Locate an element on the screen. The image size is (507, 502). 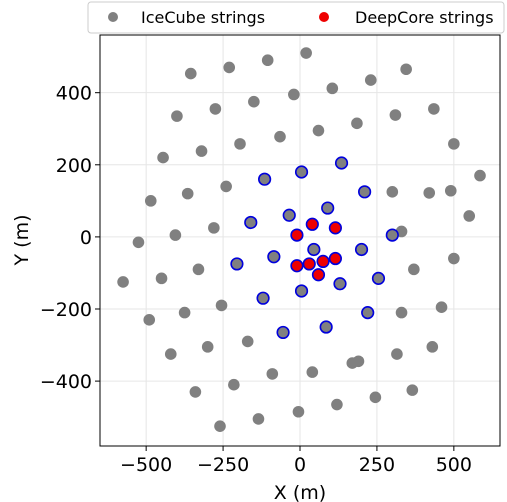
x-tick-label: −500 is located at coordinates (146, 465).